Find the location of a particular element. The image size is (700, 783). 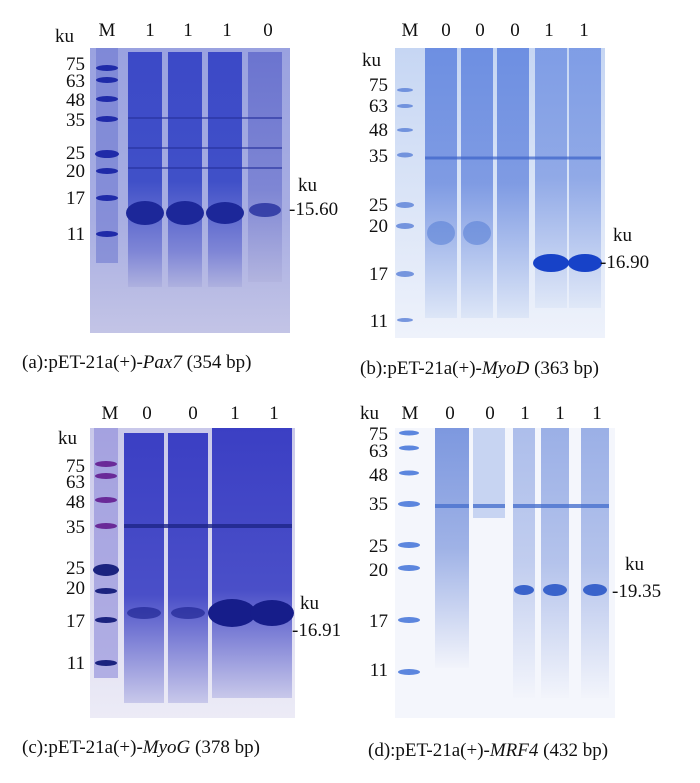

panel-a-marker-label: 20 is located at coordinates (75, 171).